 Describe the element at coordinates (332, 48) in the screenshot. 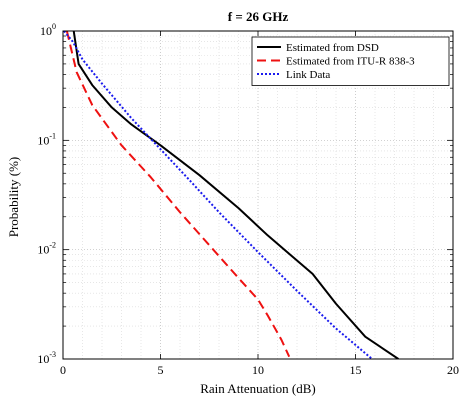

I see `legend-label-1: Estimated from DSD` at that location.